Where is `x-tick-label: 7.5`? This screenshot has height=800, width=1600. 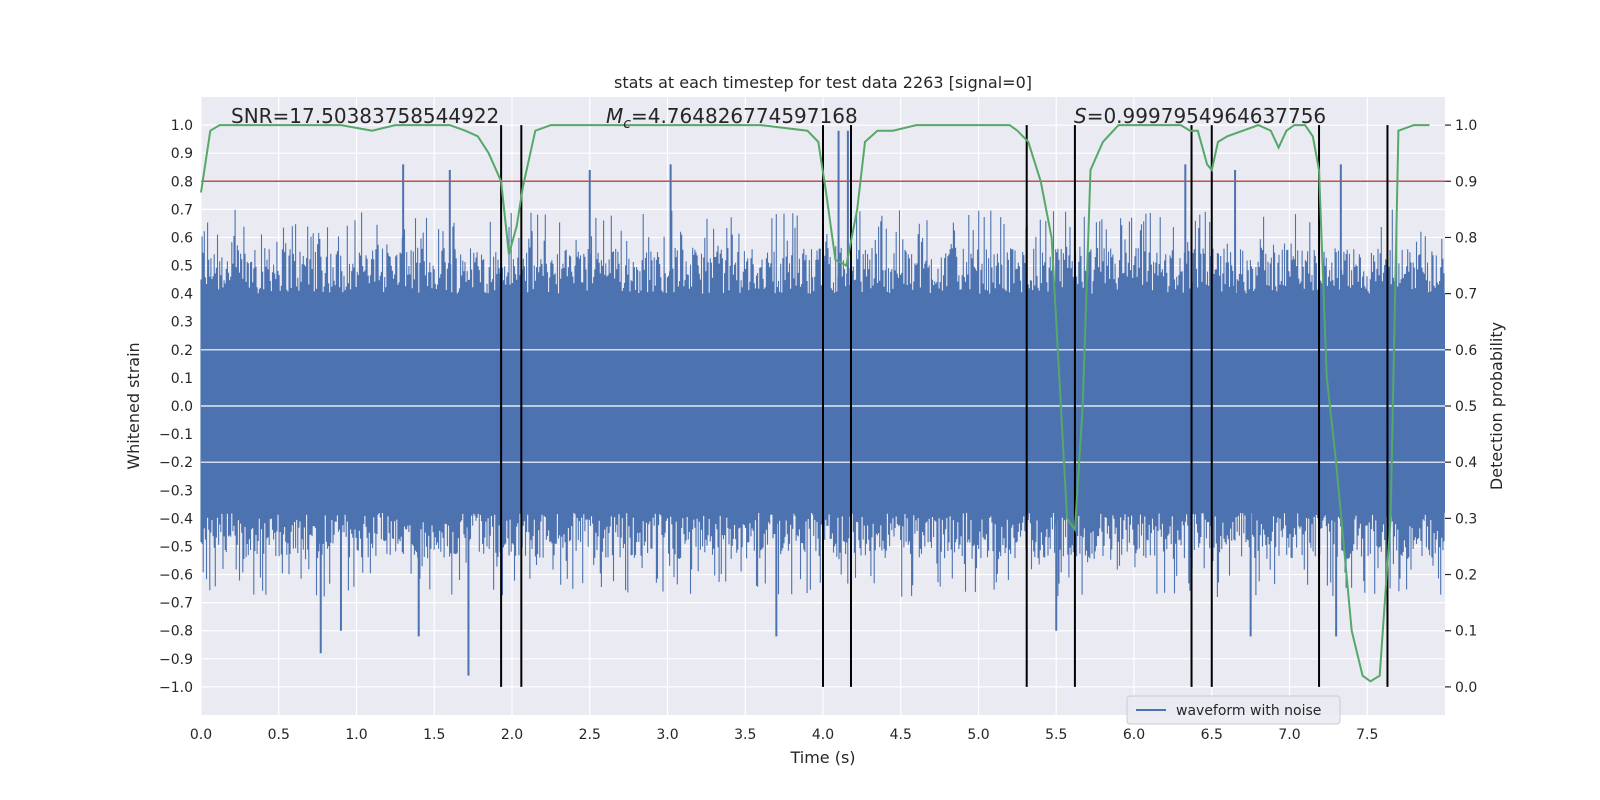 x-tick-label: 7.5 is located at coordinates (1367, 735).